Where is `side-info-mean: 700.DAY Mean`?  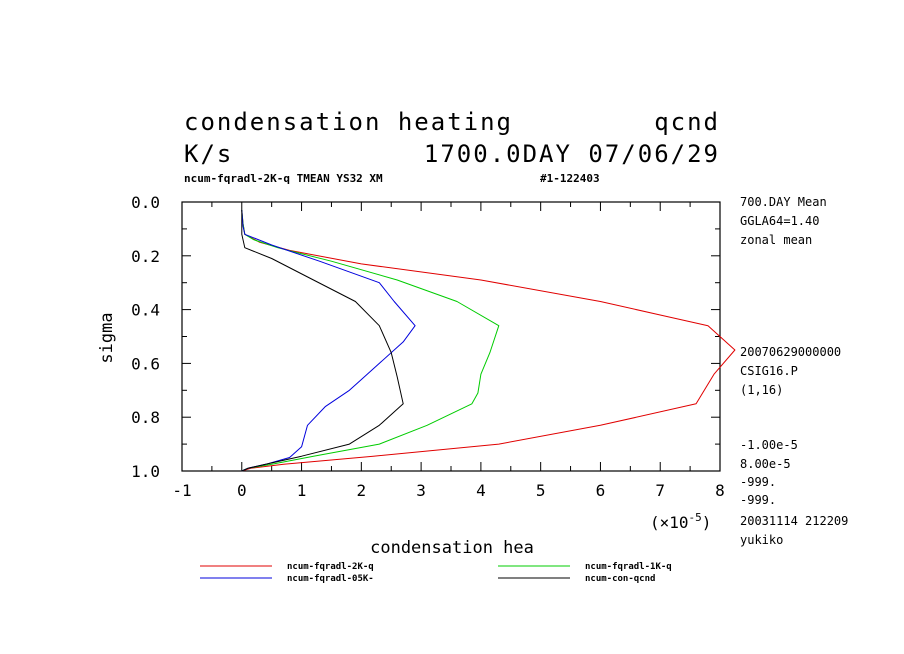 side-info-mean: 700.DAY Mean is located at coordinates (783, 202).